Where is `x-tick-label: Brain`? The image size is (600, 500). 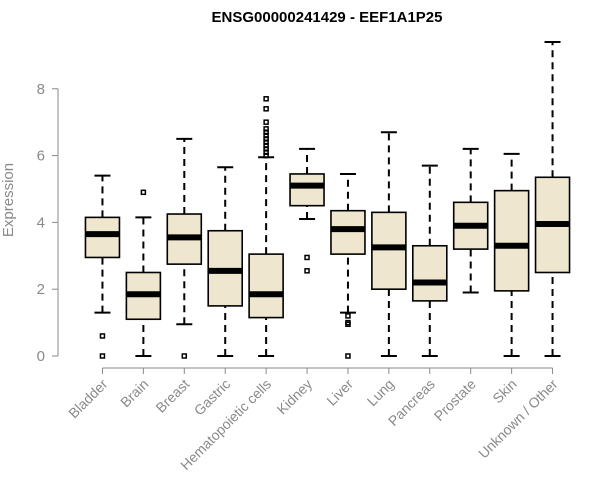 x-tick-label: Brain is located at coordinates (134, 393).